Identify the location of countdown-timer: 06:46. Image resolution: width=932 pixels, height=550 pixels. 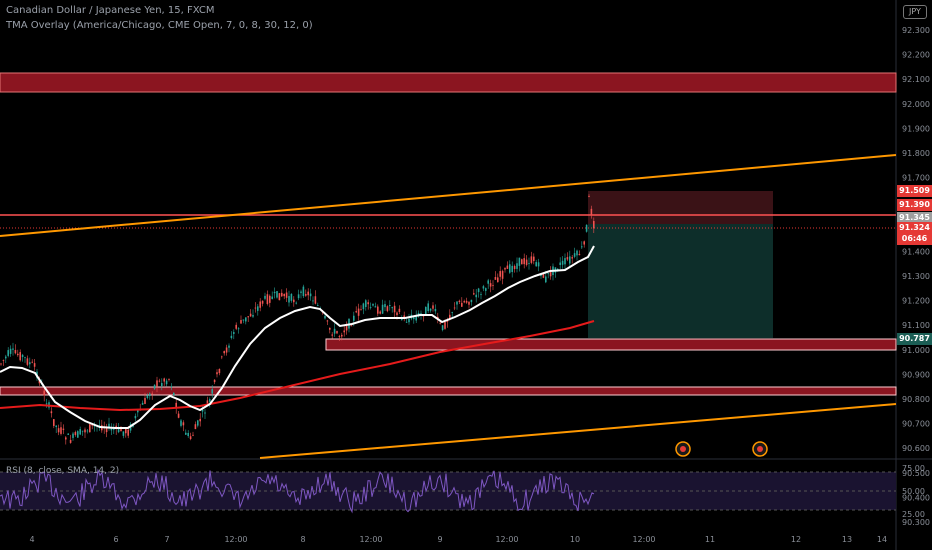
(914, 239).